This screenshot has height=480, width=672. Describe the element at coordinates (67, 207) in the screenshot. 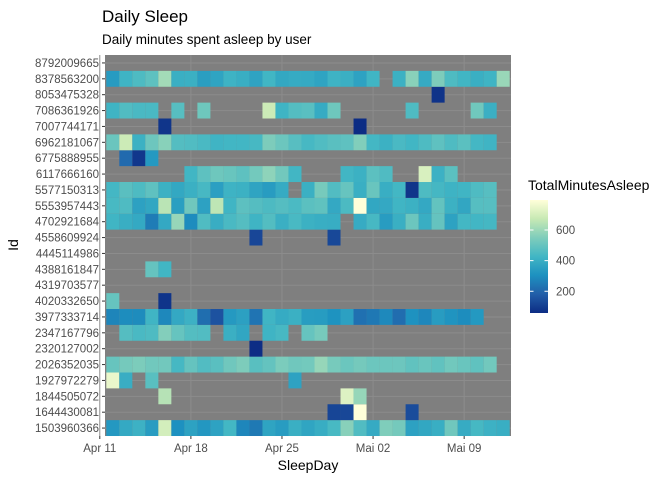

I see `y-tick-label: 5553957443` at that location.